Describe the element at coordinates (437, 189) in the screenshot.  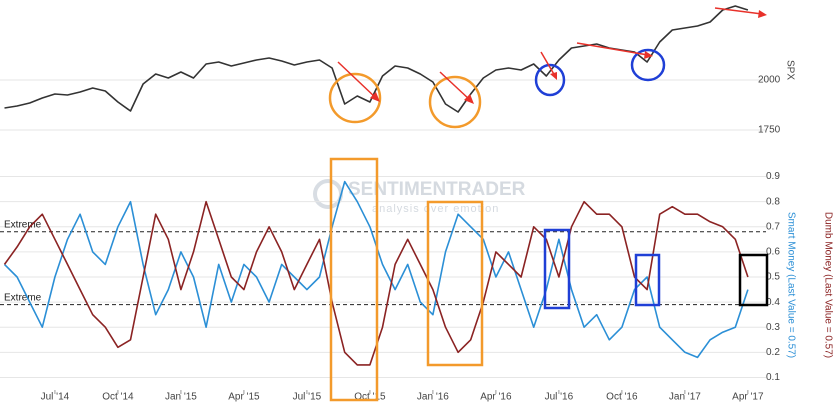
I see `watermark-text: SENTIMENTRADER` at that location.